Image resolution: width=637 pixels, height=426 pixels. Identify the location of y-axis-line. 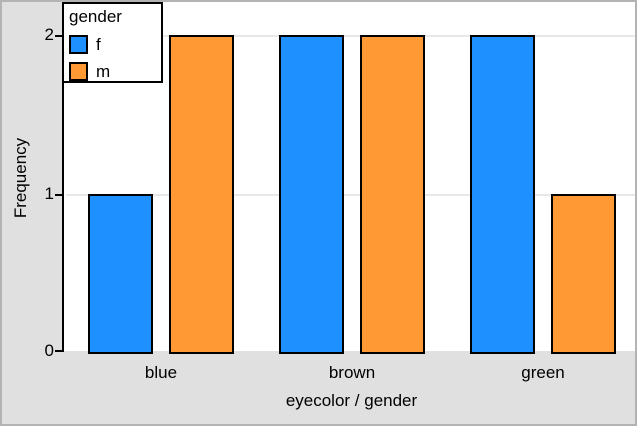
(63, 177).